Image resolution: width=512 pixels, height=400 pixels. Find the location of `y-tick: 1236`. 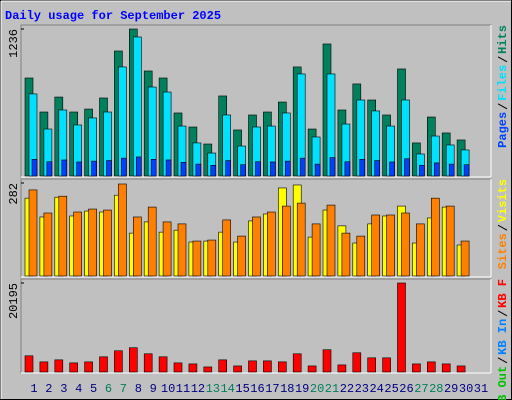

y-tick: 1236 is located at coordinates (14, 43).